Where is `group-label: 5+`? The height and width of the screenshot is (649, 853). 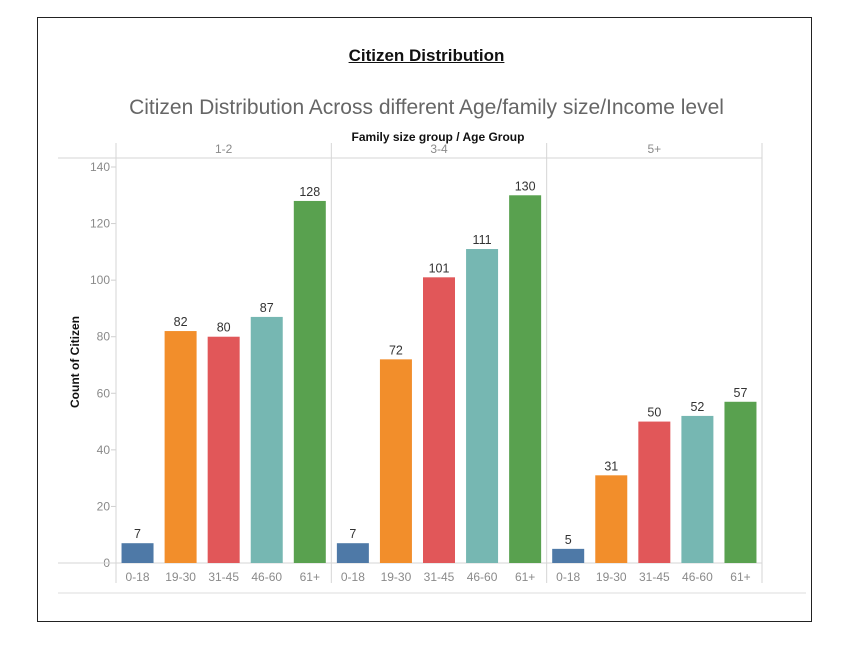
group-label: 5+ is located at coordinates (654, 149).